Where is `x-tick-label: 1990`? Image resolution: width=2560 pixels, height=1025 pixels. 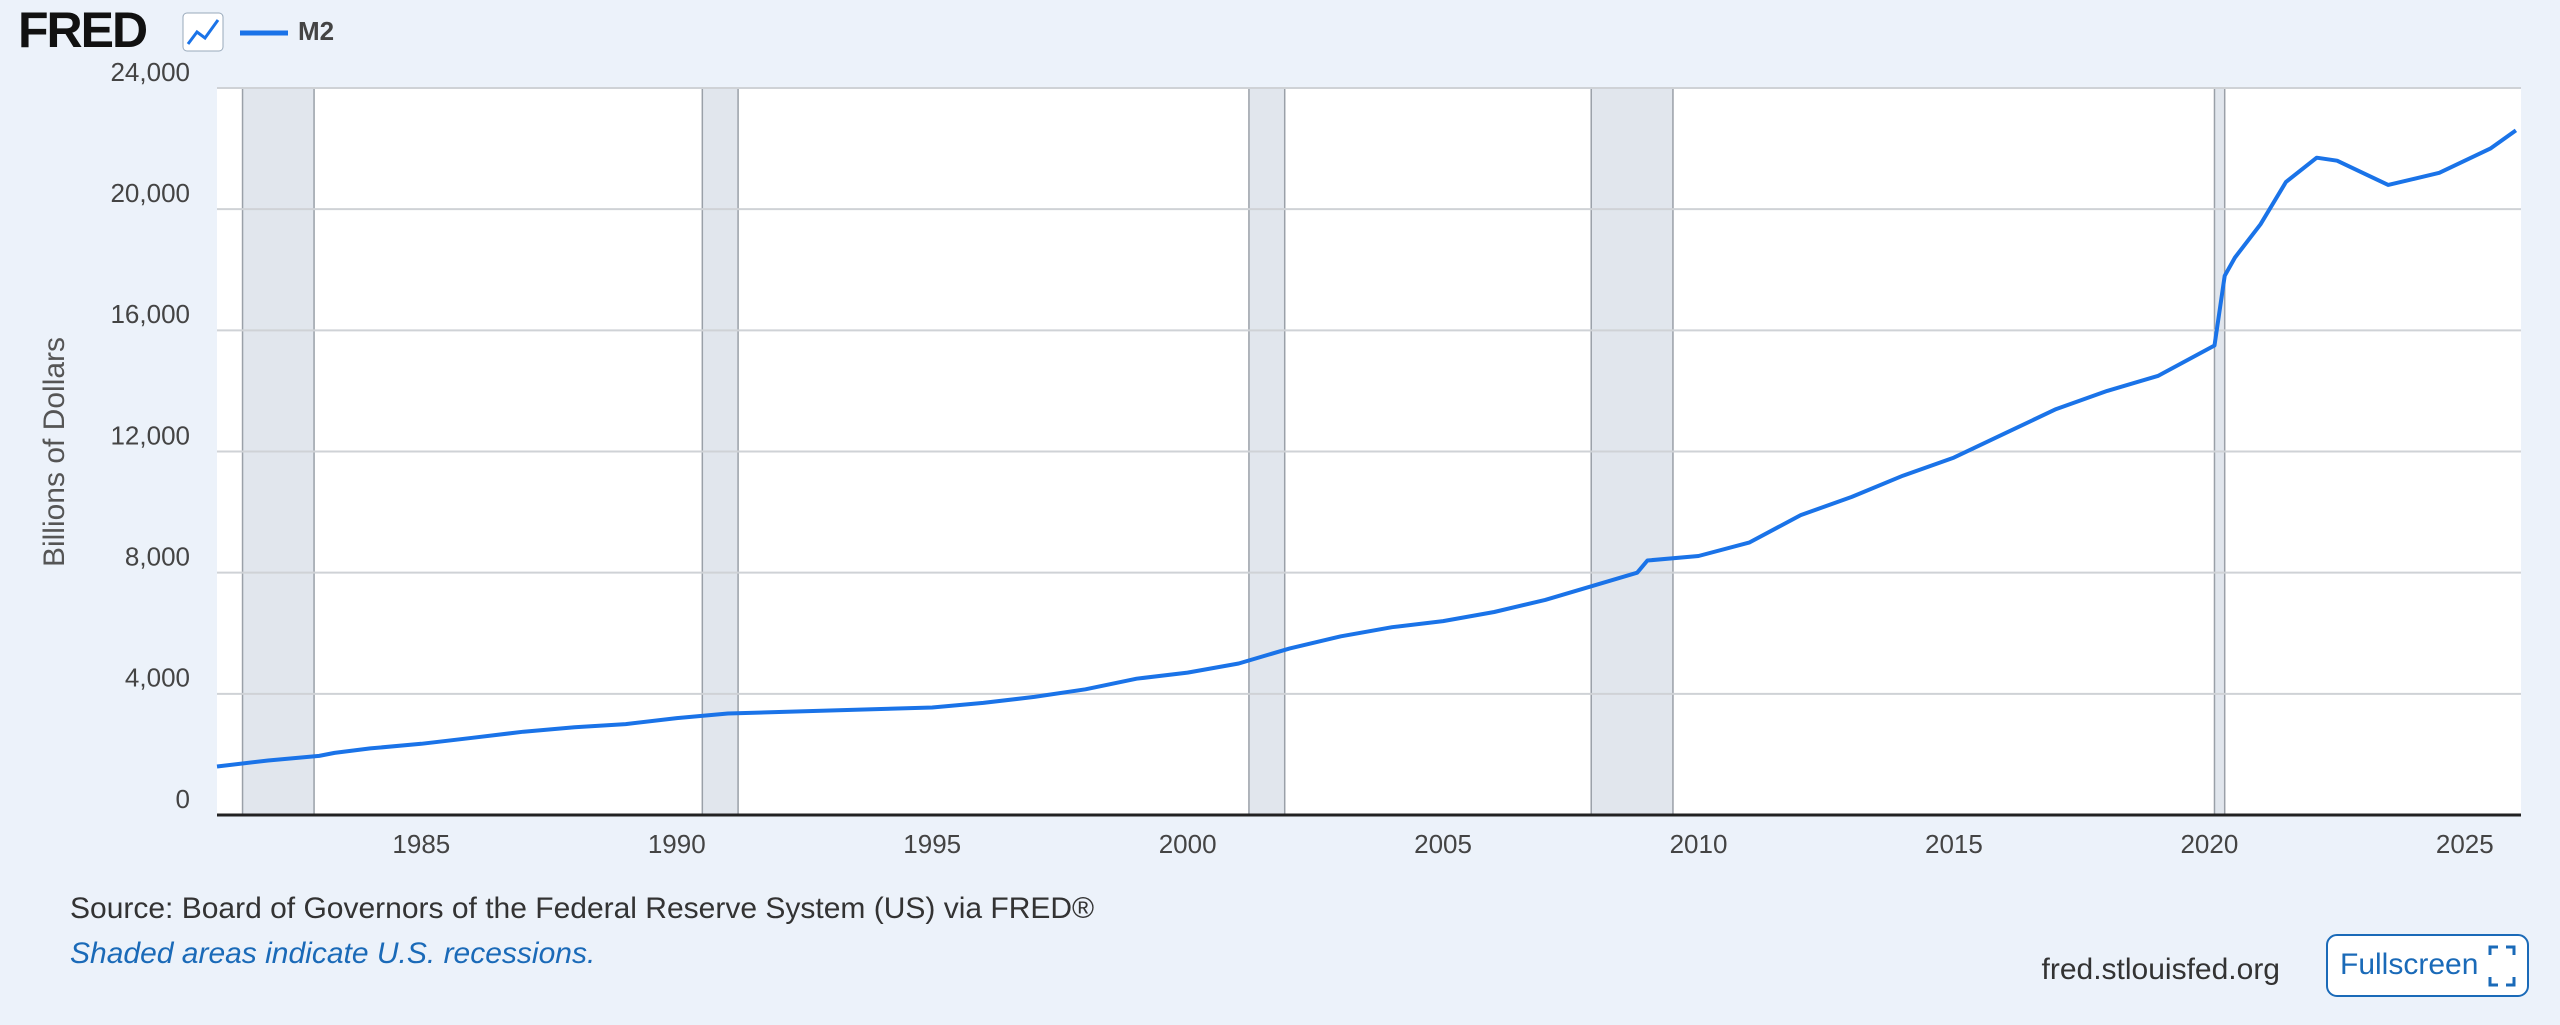 x-tick-label: 1990 is located at coordinates (677, 844).